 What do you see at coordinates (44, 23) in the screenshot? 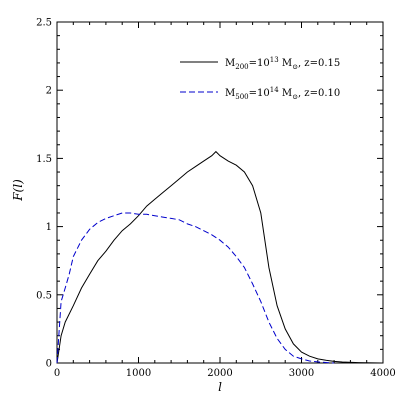
I see `y-tick-label: 2.5` at bounding box center [44, 23].